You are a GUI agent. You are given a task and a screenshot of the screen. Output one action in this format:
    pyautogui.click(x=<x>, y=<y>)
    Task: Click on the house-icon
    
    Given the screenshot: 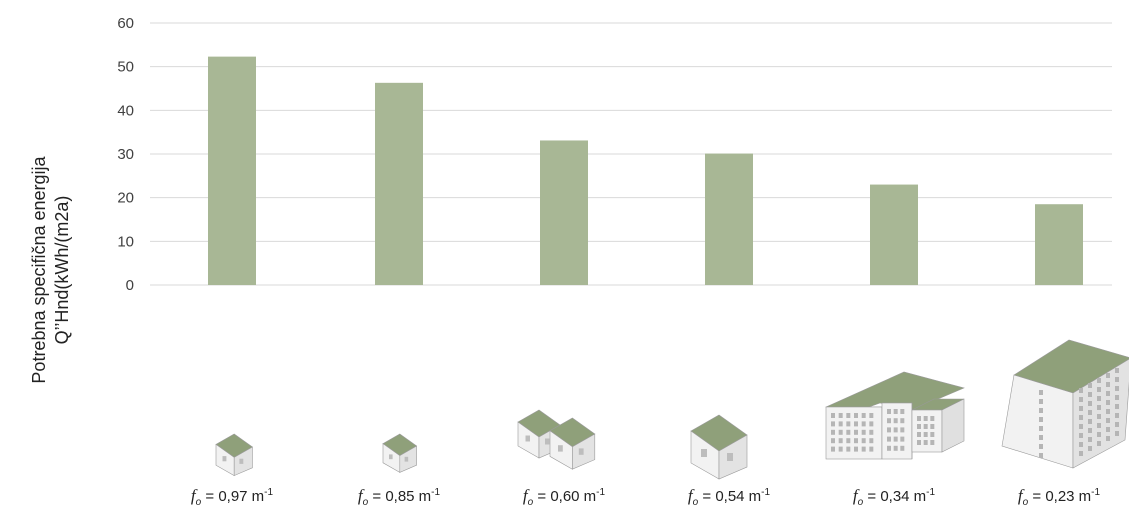 What is the action you would take?
    pyautogui.click(x=719, y=447)
    